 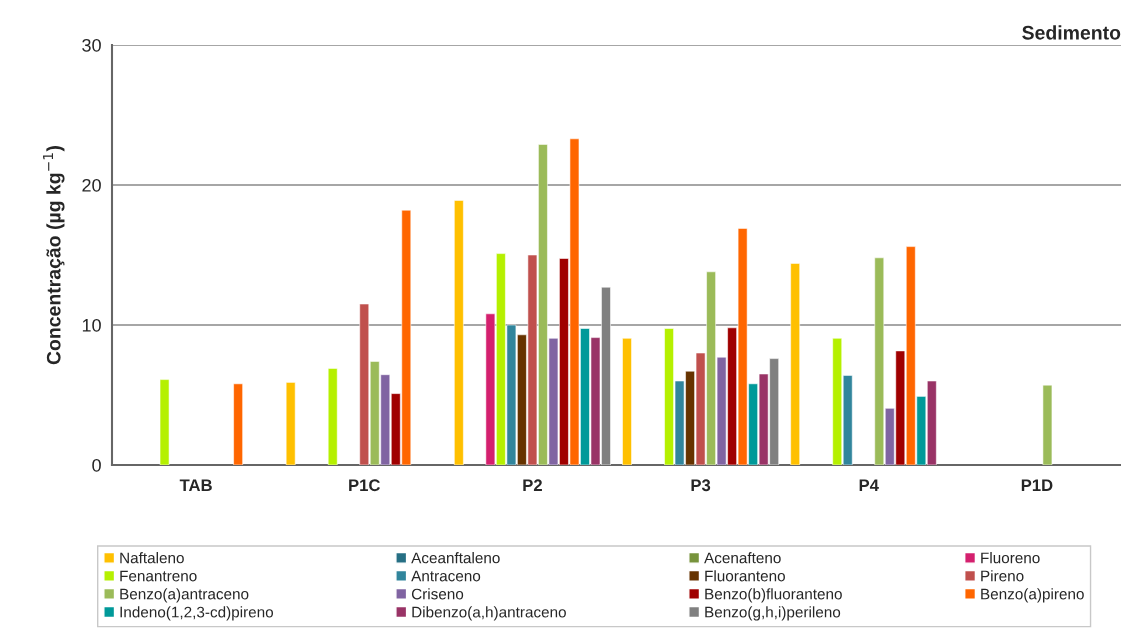 What do you see at coordinates (1002, 576) in the screenshot?
I see `legend-label: Pireno` at bounding box center [1002, 576].